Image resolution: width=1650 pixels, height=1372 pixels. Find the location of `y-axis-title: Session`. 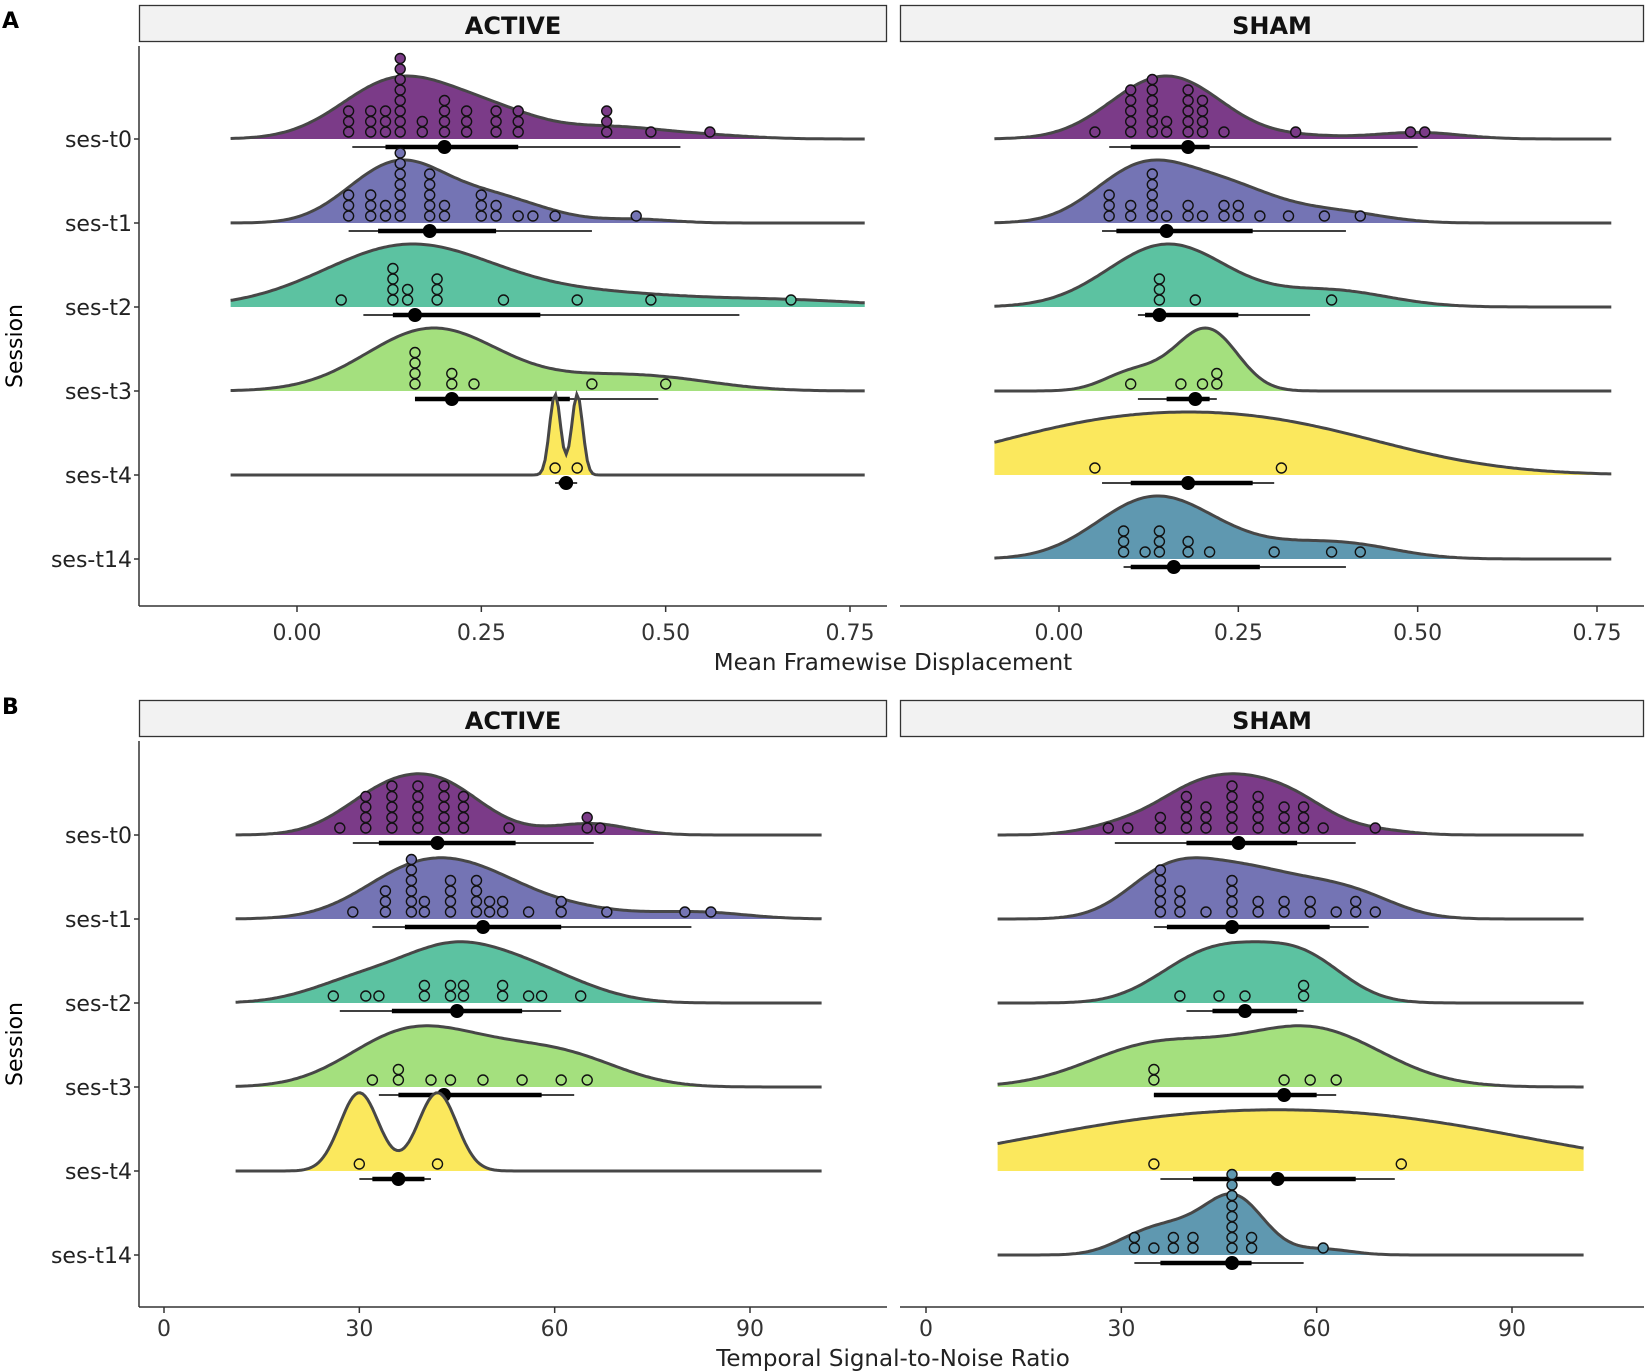

y-axis-title: Session is located at coordinates (15, 1044).